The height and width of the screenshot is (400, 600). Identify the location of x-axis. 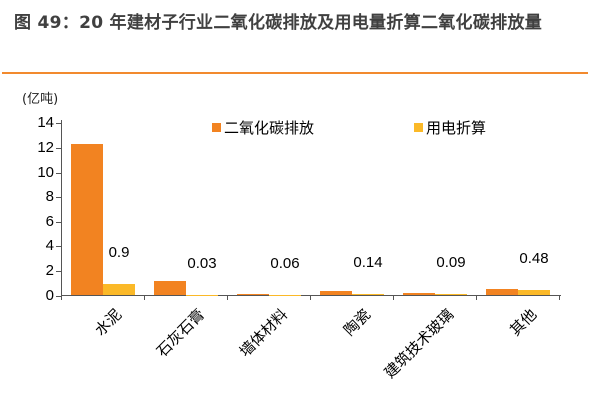
(311, 295).